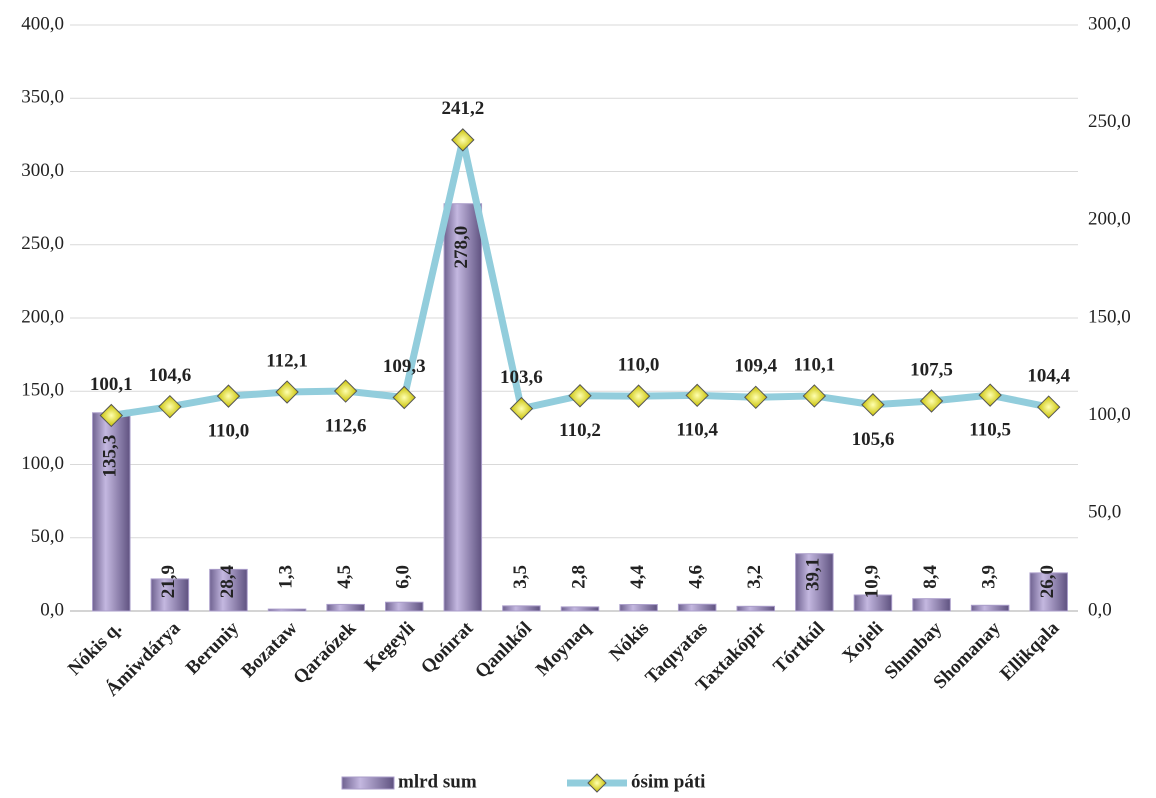 This screenshot has width=1156, height=798. What do you see at coordinates (873, 439) in the screenshot?
I see `line-value-label: 105,6` at bounding box center [873, 439].